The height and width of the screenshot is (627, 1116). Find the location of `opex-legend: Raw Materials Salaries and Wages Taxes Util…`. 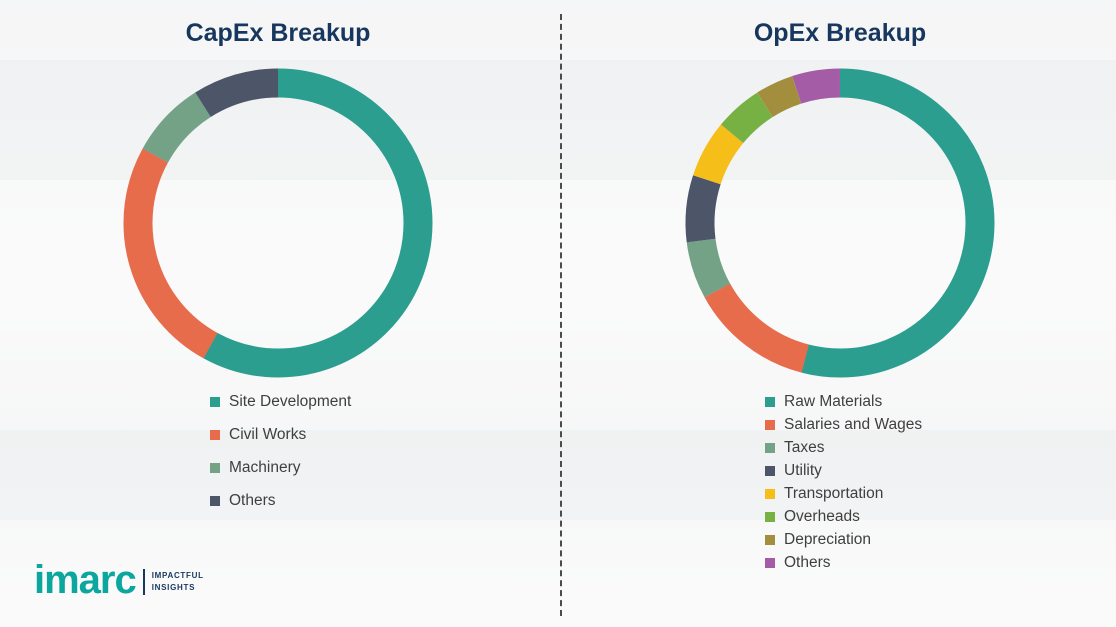

opex-legend: Raw Materials Salaries and Wages Taxes Util… is located at coordinates (843, 482).